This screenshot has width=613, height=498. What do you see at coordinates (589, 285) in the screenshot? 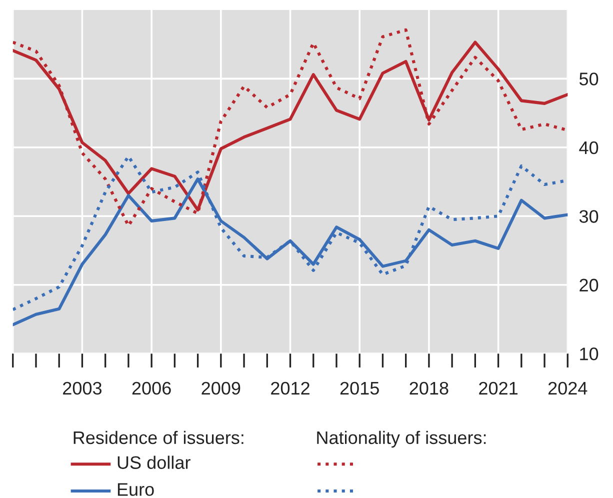
I see `y-tick-label: 20` at bounding box center [589, 285].